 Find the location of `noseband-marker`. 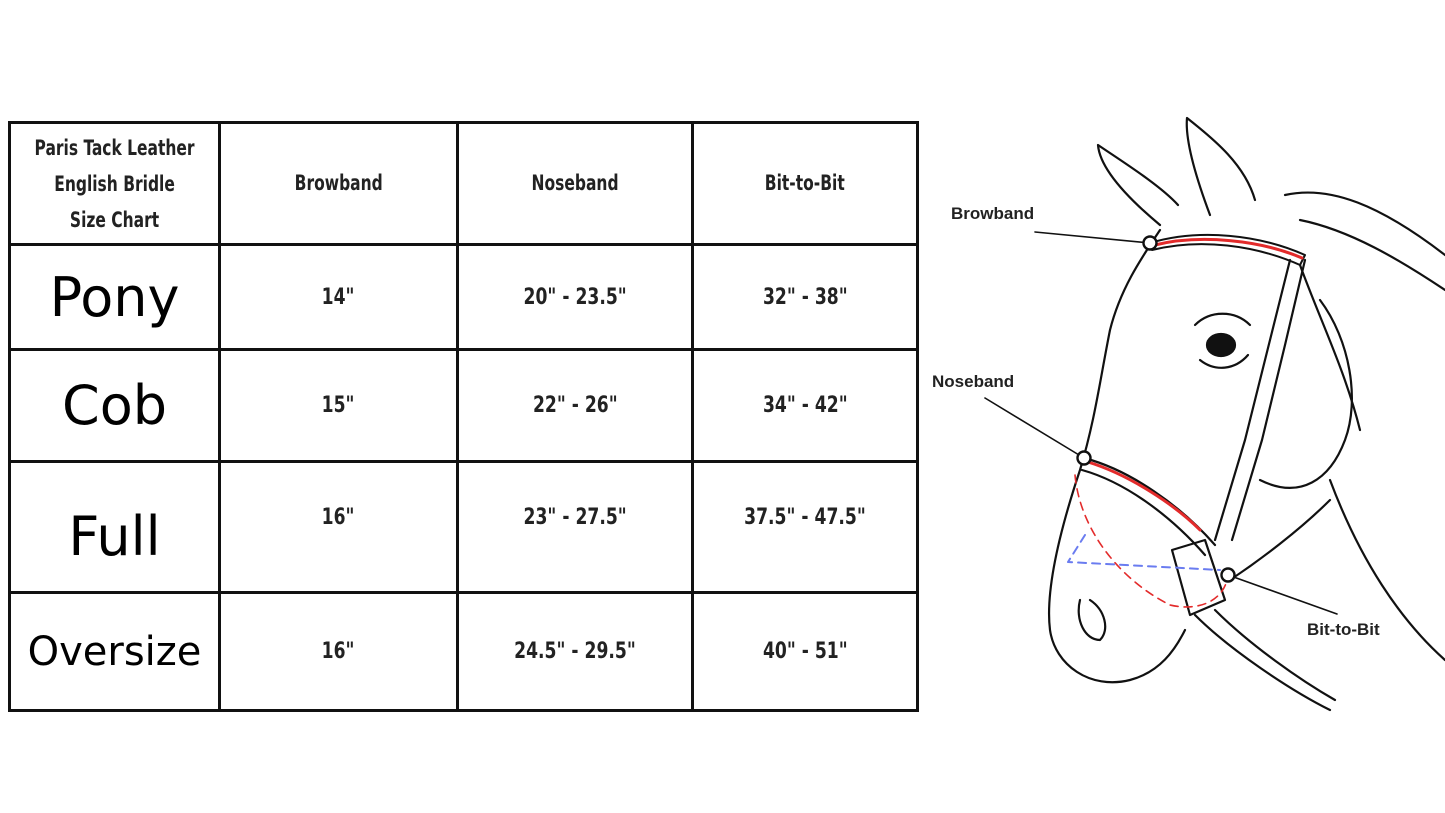

noseband-marker is located at coordinates (1084, 458).